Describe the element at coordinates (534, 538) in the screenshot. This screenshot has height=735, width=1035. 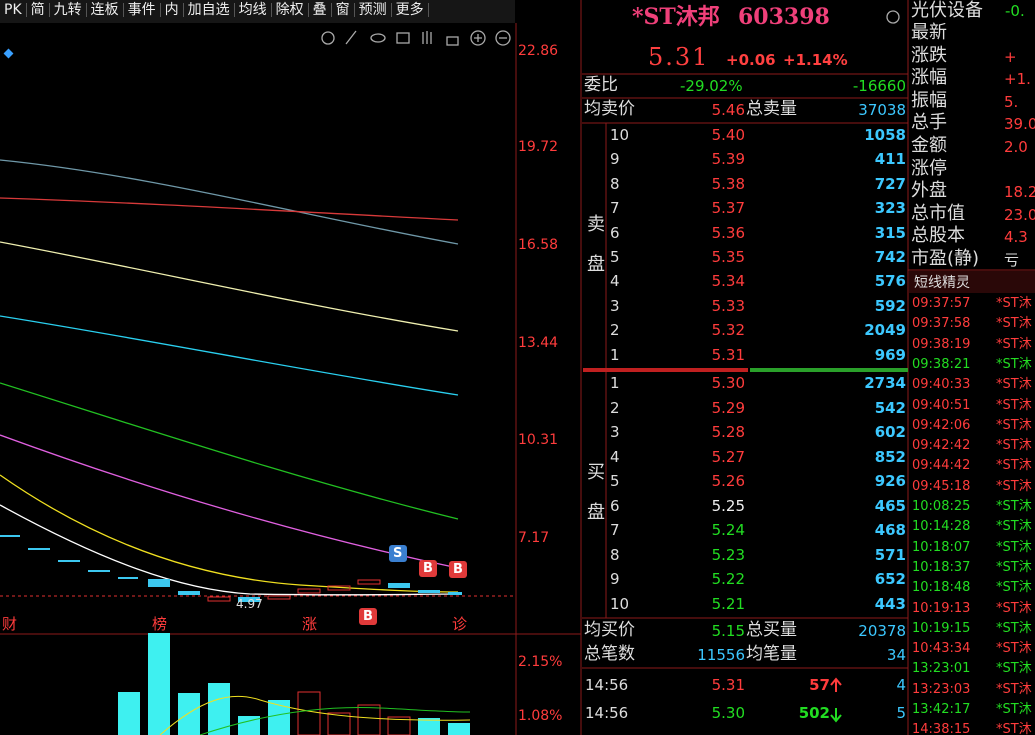
I see `price-axis-label: 7.17` at that location.